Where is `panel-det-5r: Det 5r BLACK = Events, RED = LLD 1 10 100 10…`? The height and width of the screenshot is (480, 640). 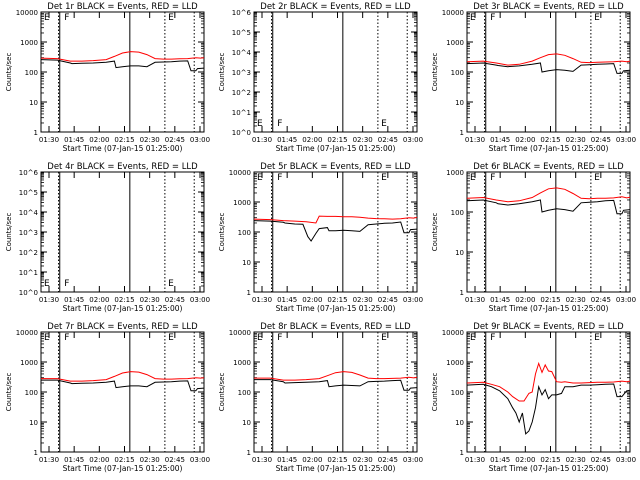 panel-det-5r: Det 5r BLACK = Events, RED = LLD 1 10 100 10… is located at coordinates (320, 237).